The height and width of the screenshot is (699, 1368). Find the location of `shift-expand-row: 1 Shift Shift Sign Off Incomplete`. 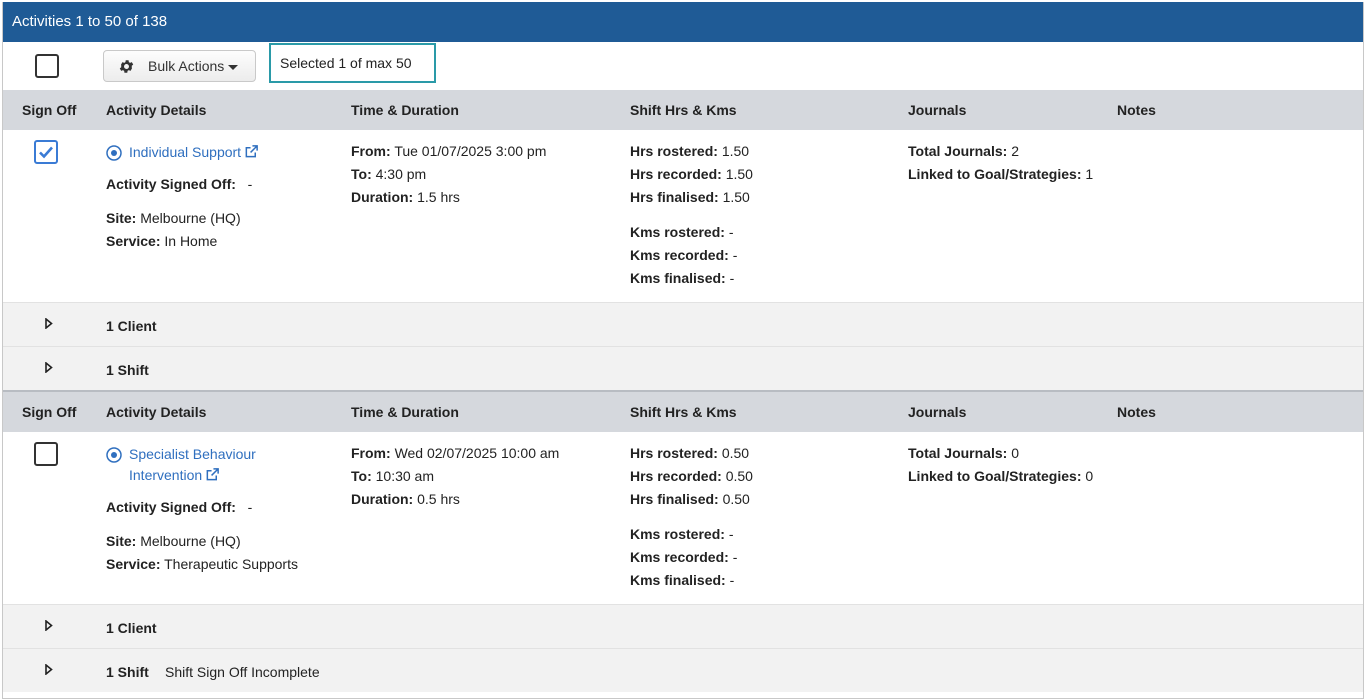

shift-expand-row: 1 Shift Shift Sign Off Incomplete is located at coordinates (683, 670).